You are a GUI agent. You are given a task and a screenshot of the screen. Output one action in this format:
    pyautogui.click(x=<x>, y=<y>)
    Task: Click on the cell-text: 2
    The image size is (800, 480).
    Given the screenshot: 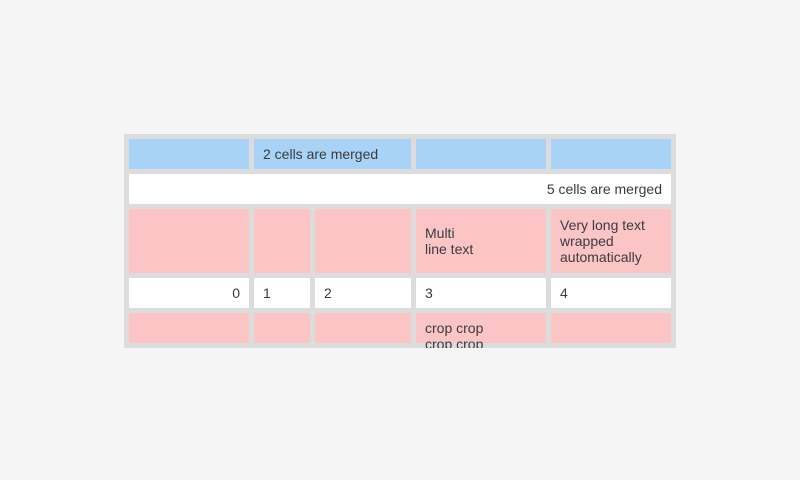 What is the action you would take?
    pyautogui.click(x=328, y=293)
    